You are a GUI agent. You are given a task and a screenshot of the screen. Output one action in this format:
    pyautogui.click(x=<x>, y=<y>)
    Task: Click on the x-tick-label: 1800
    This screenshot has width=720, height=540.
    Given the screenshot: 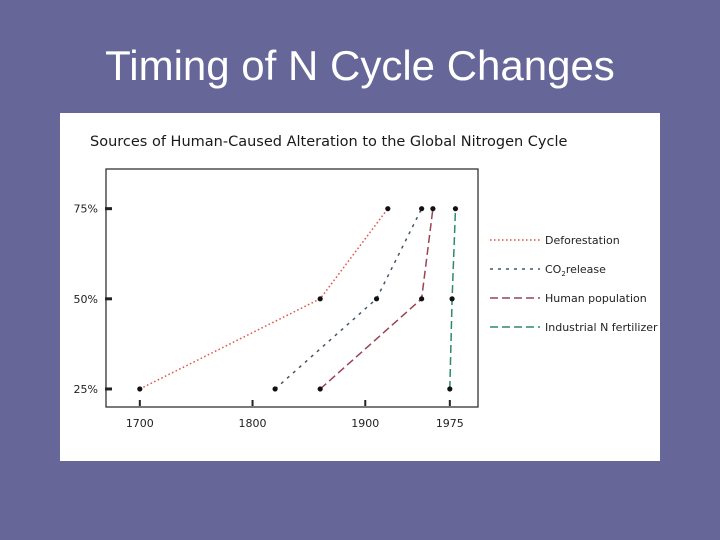 What is the action you would take?
    pyautogui.click(x=253, y=423)
    